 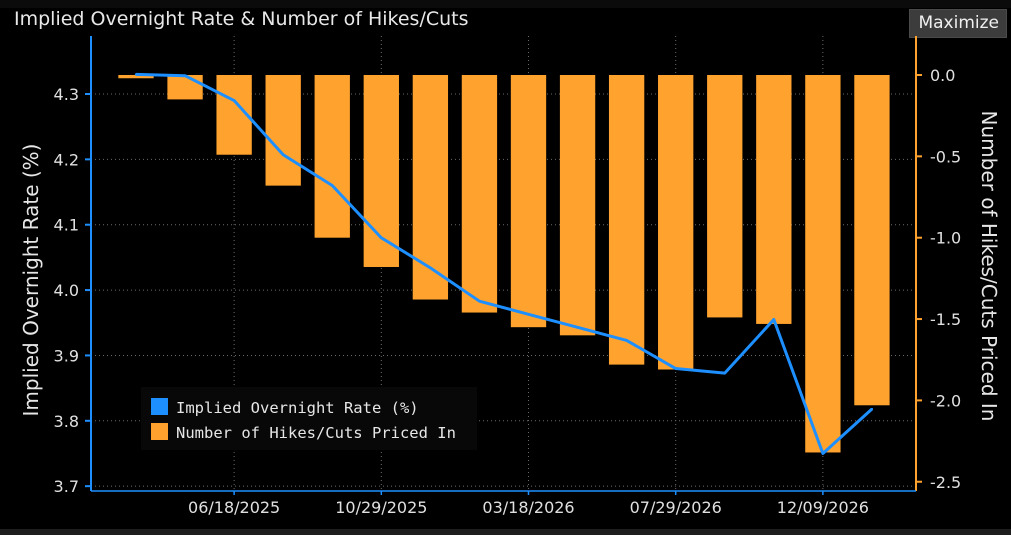 What do you see at coordinates (31, 280) in the screenshot?
I see `y-axis-left-title: Implied Overnight Rate (%)` at bounding box center [31, 280].